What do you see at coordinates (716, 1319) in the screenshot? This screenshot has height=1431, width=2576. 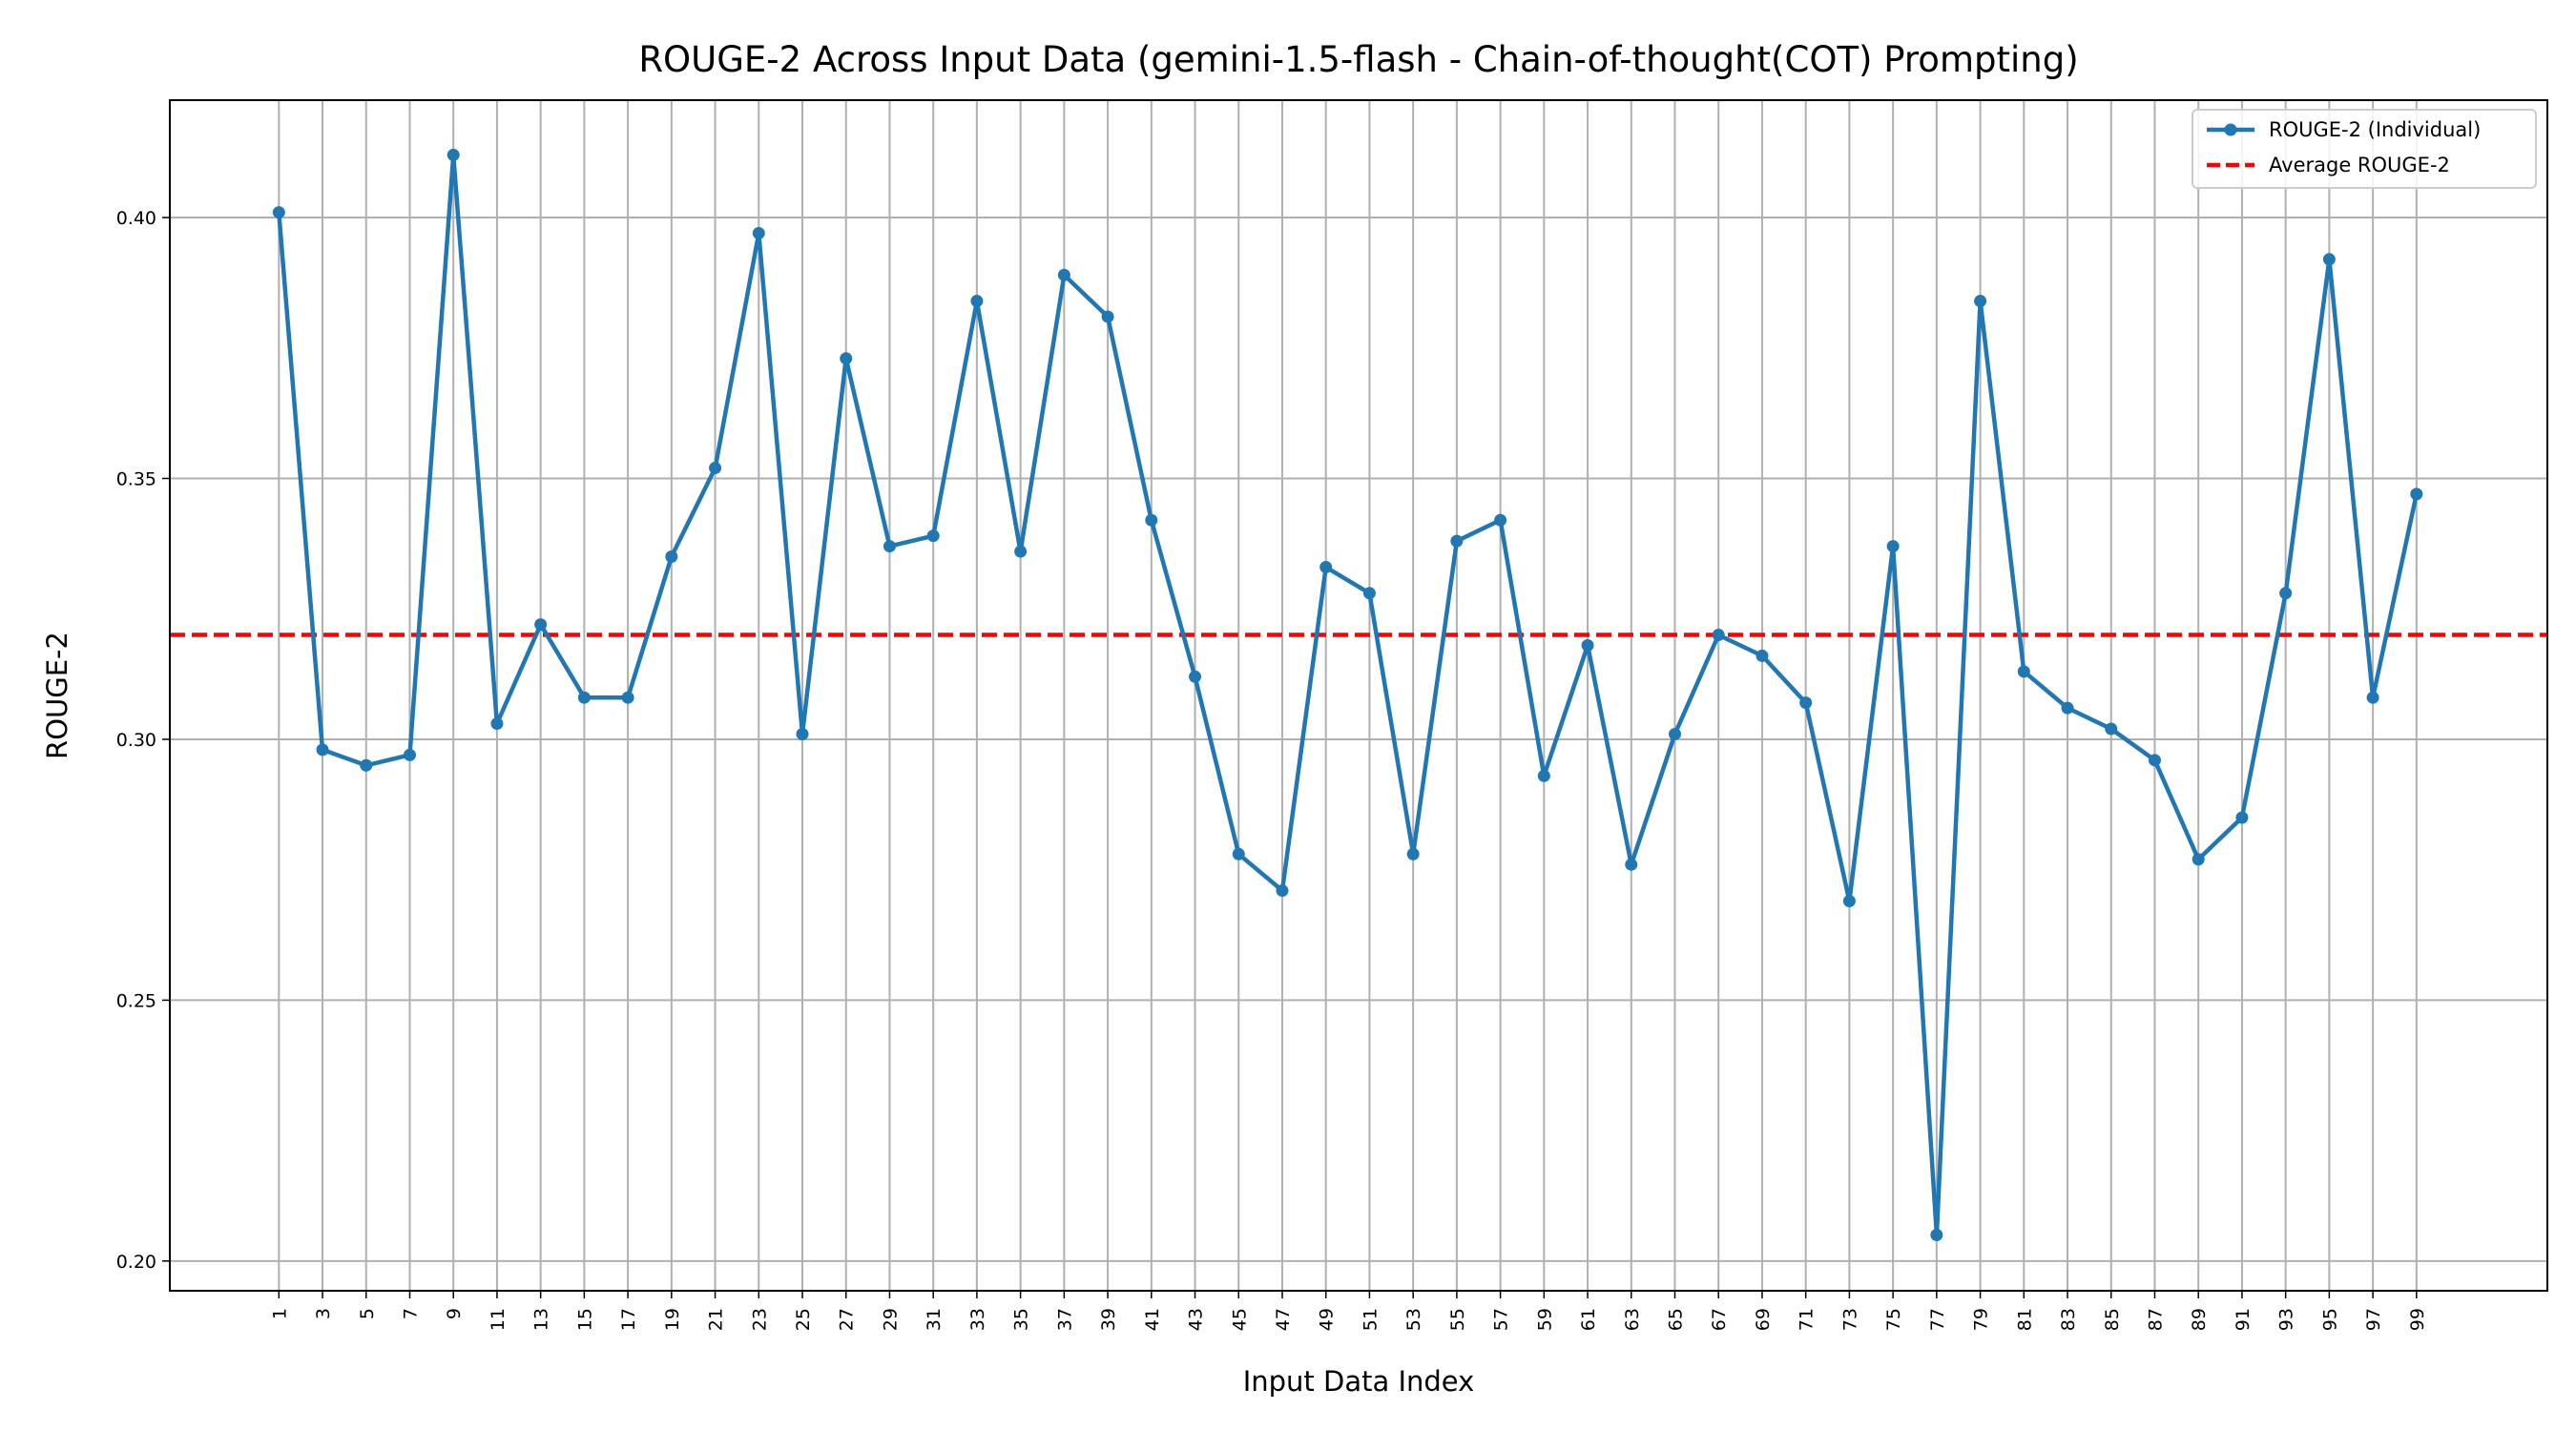 I see `x-tick-label: 21` at bounding box center [716, 1319].